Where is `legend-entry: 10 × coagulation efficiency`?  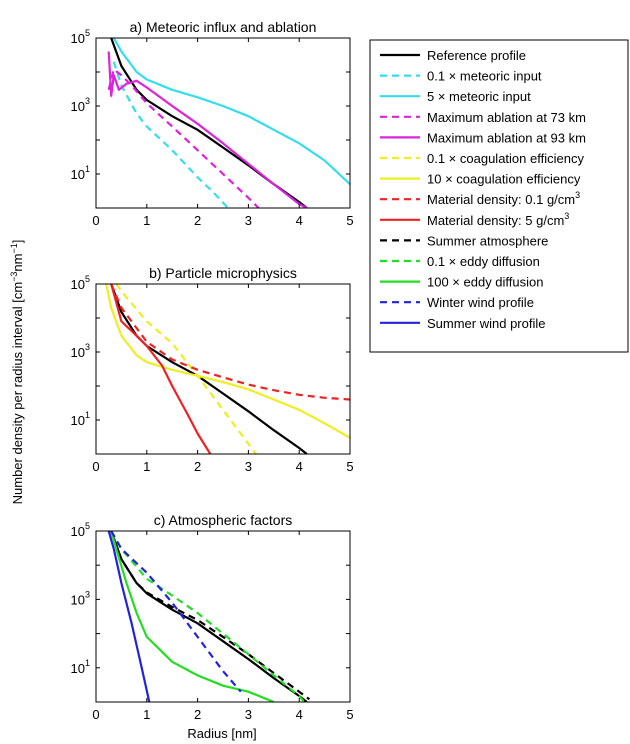 legend-entry: 10 × coagulation efficiency is located at coordinates (480, 179).